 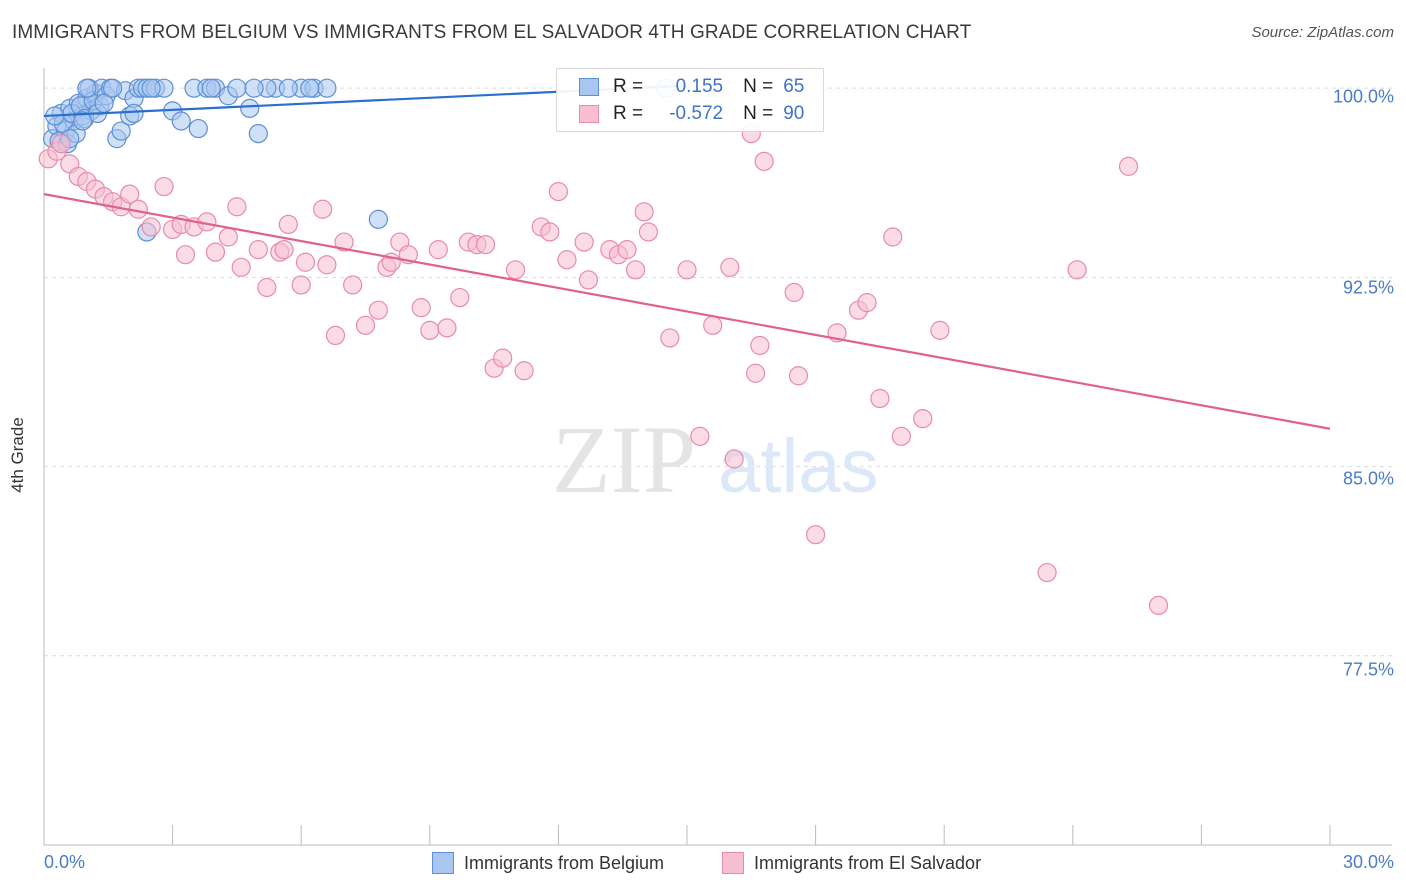 What do you see at coordinates (798, 466) in the screenshot?
I see `watermark-atlas: atlas` at bounding box center [798, 466].